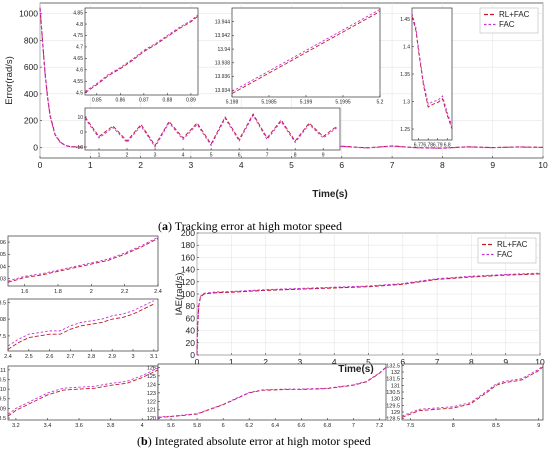 This screenshot has width=550, height=453. Describe the element at coordinates (223, 64) in the screenshot. I see `a_inset2-ytick-label-2: 13.938` at that location.